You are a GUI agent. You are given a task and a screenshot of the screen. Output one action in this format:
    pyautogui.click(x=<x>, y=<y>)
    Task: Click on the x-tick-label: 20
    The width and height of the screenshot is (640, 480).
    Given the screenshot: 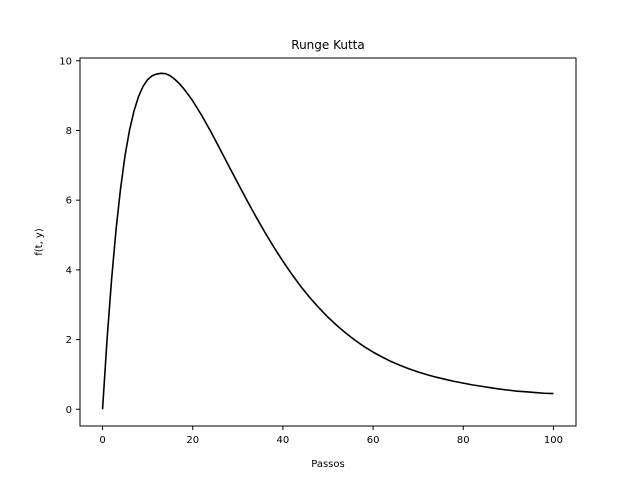 What is the action you would take?
    pyautogui.click(x=192, y=440)
    